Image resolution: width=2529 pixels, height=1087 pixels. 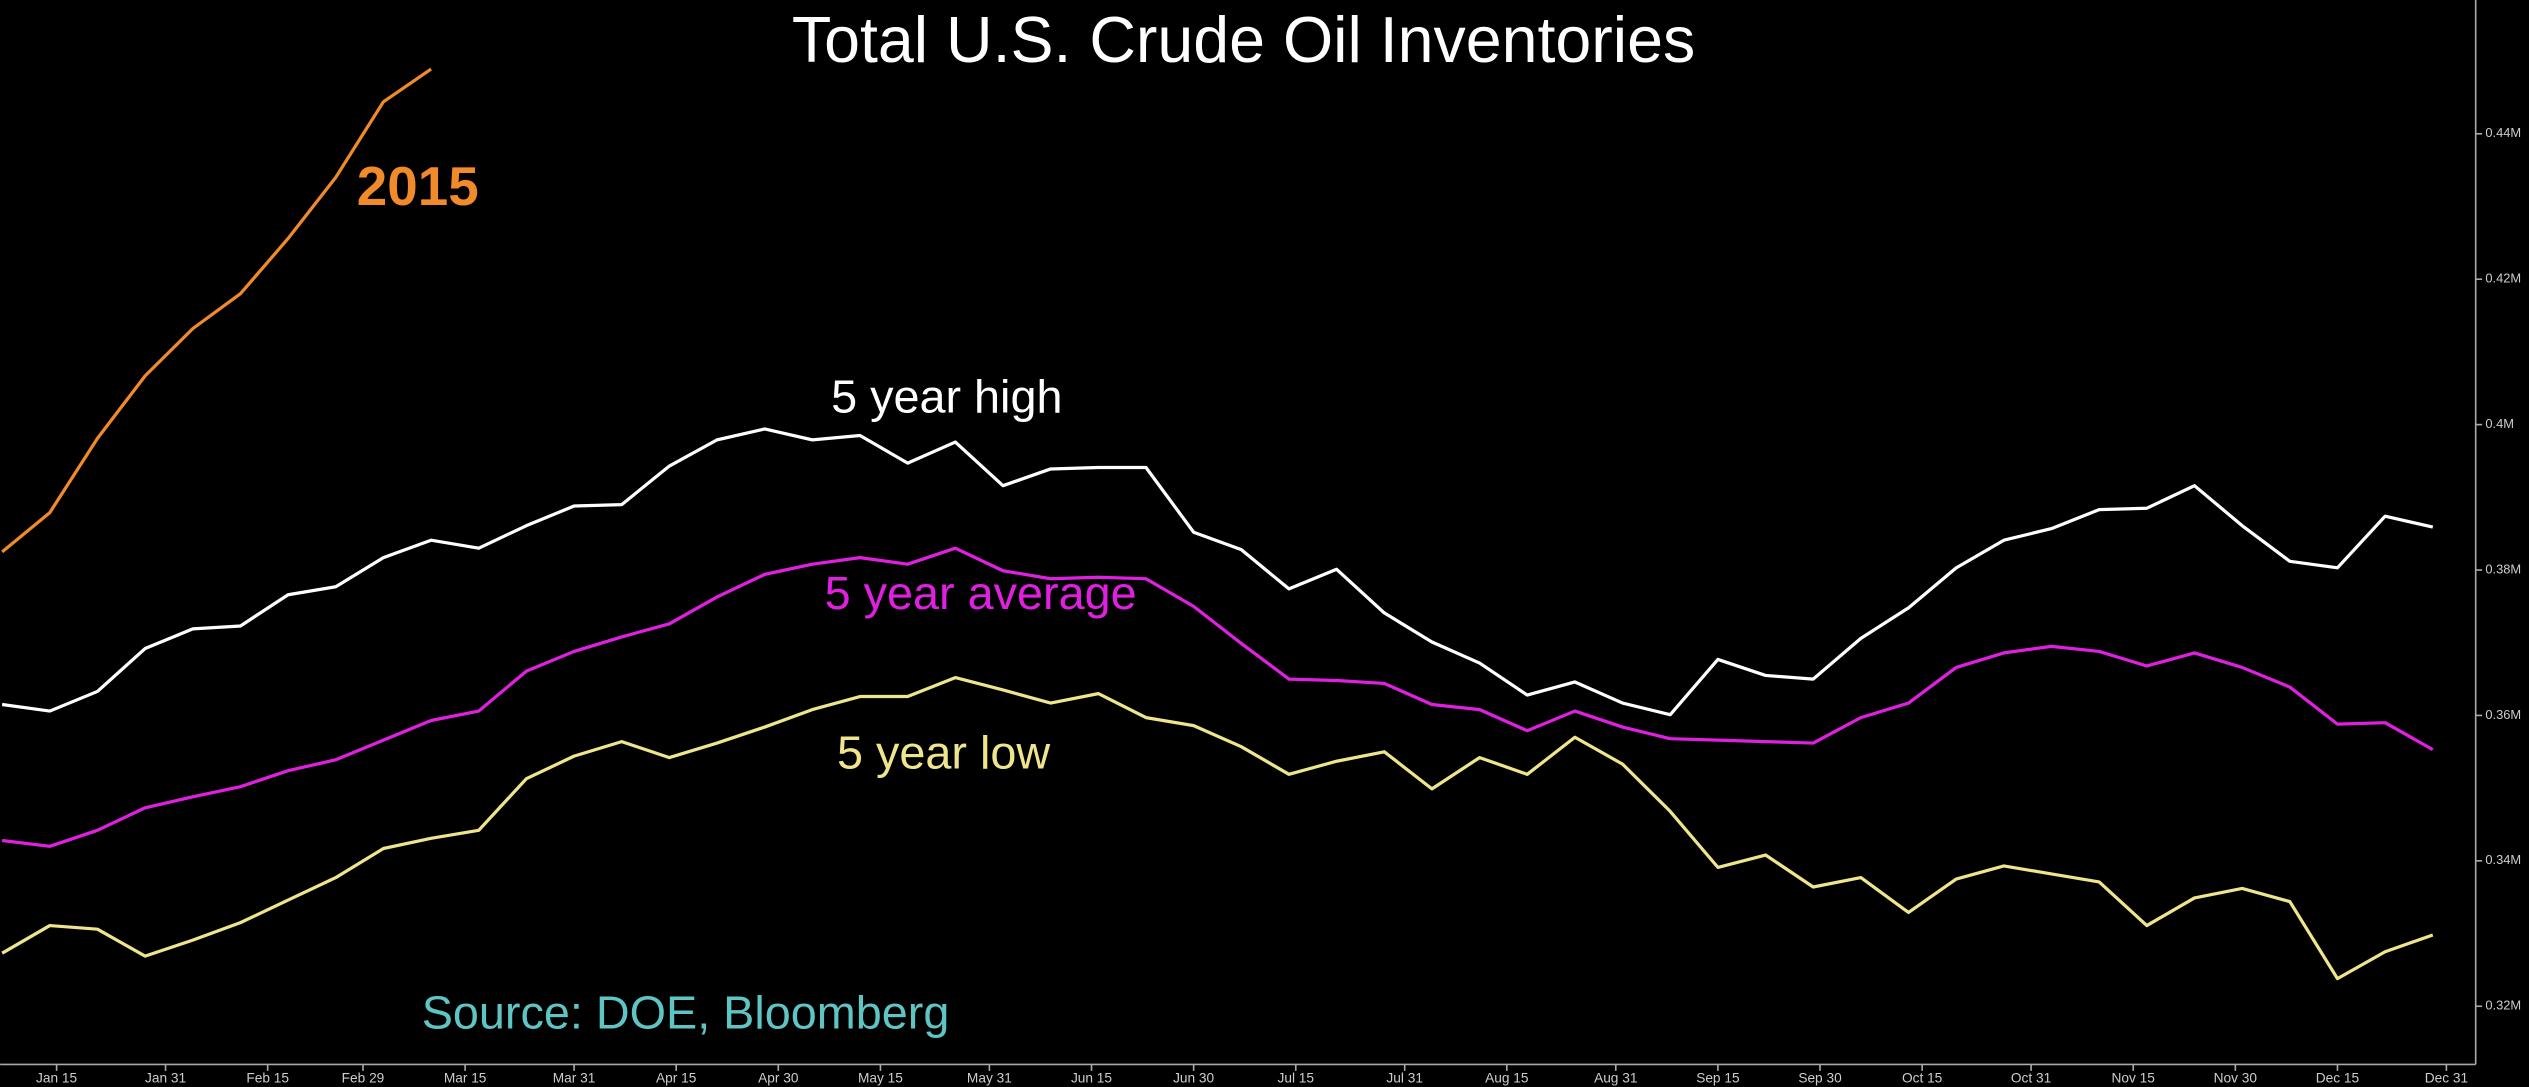 What do you see at coordinates (2338, 1078) in the screenshot?
I see `x-tick-label: Dec 15` at bounding box center [2338, 1078].